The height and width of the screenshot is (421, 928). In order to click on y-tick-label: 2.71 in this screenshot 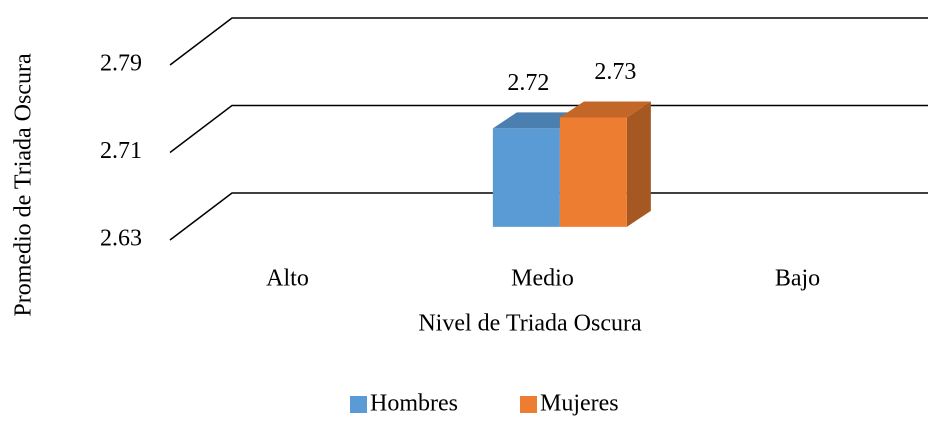, I will do `click(121, 151)`.